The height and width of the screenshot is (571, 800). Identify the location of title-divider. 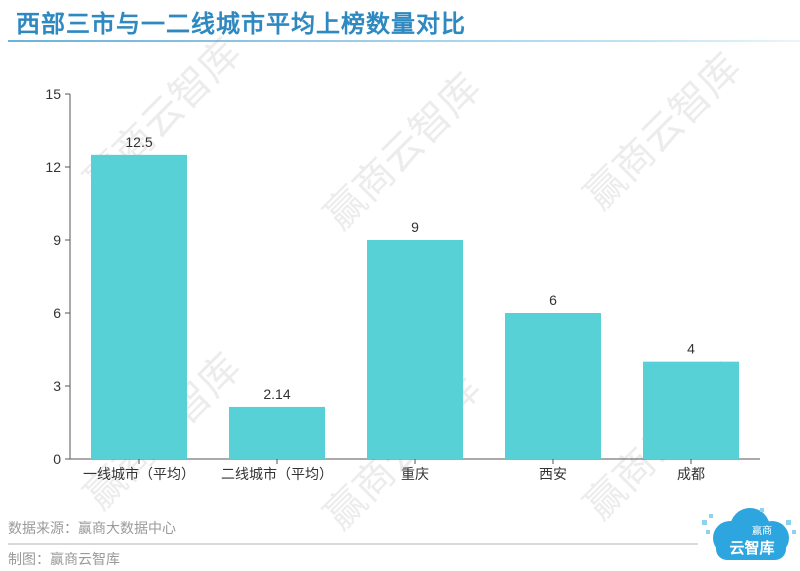
(404, 41).